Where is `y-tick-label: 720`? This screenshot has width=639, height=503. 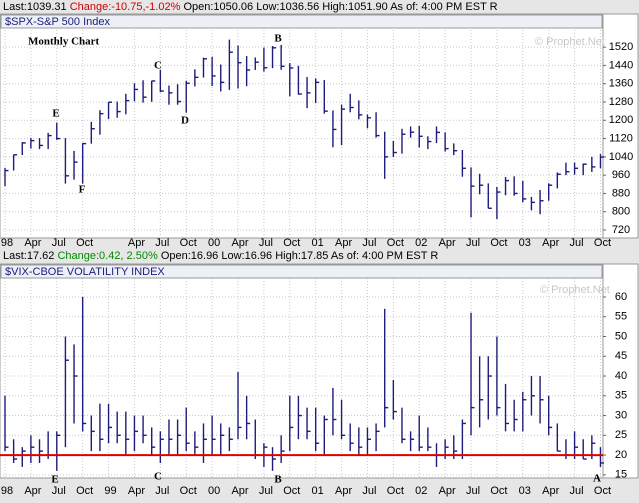 y-tick-label: 720 is located at coordinates (621, 230).